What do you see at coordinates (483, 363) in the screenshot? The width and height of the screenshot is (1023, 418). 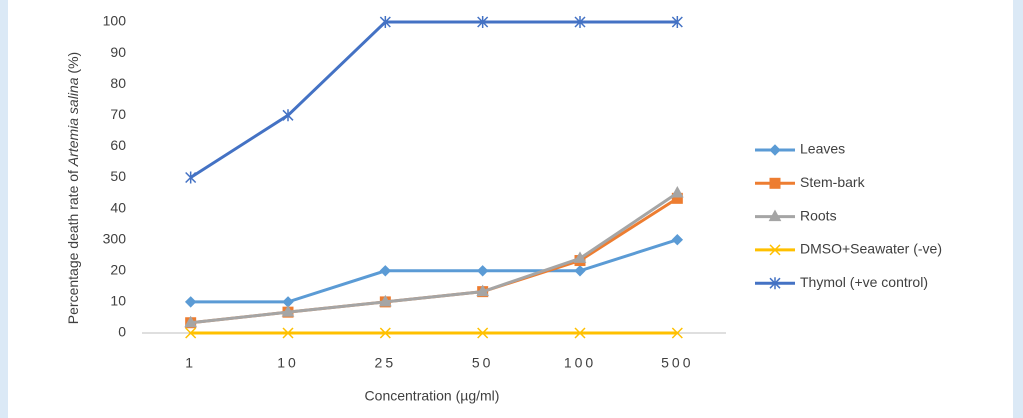 I see `x-tick-label: 50` at bounding box center [483, 363].